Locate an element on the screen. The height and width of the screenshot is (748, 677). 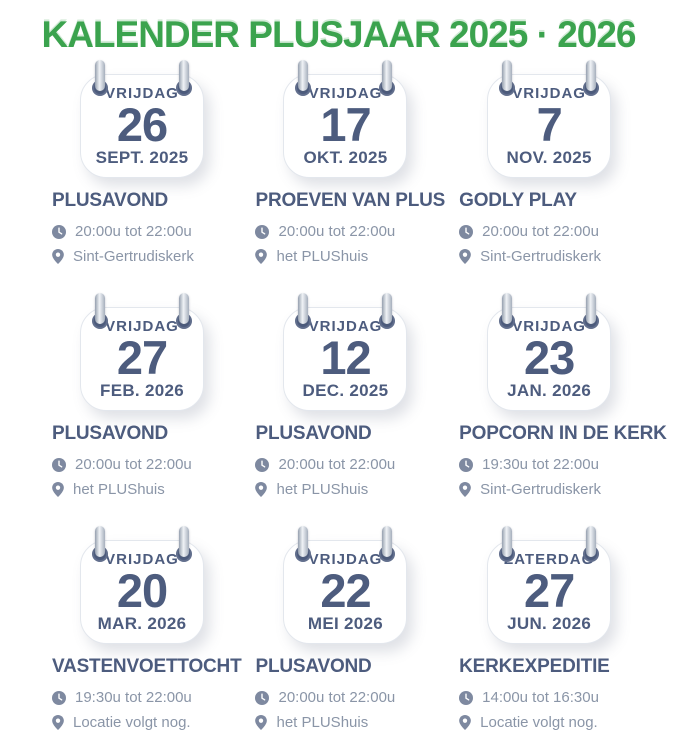
calendar-card-face: ZATERDAG 27 JUN. 2026 is located at coordinates (549, 592).